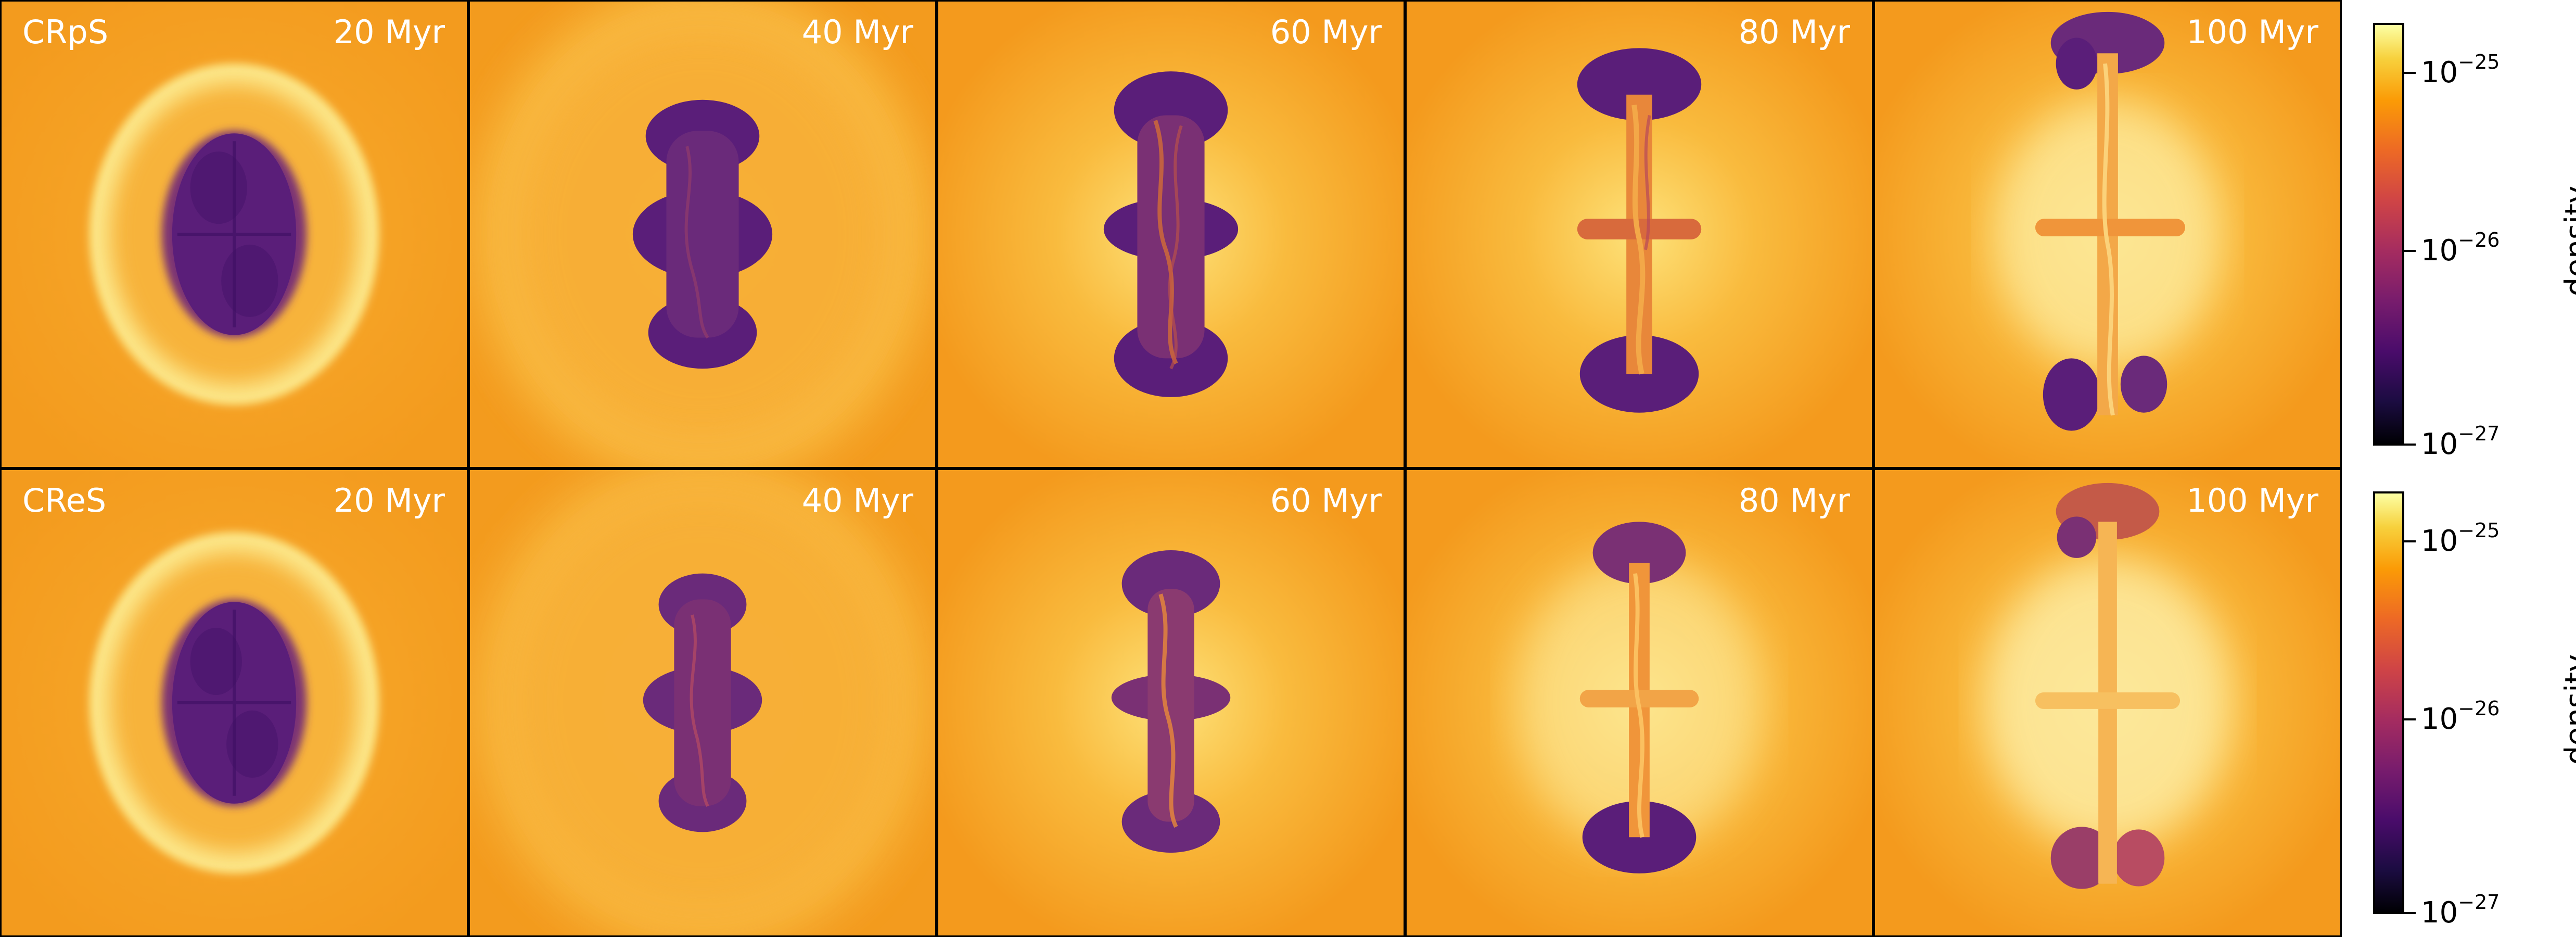 This screenshot has height=937, width=2576. I want to click on colorbar-top, so click(2388, 234).